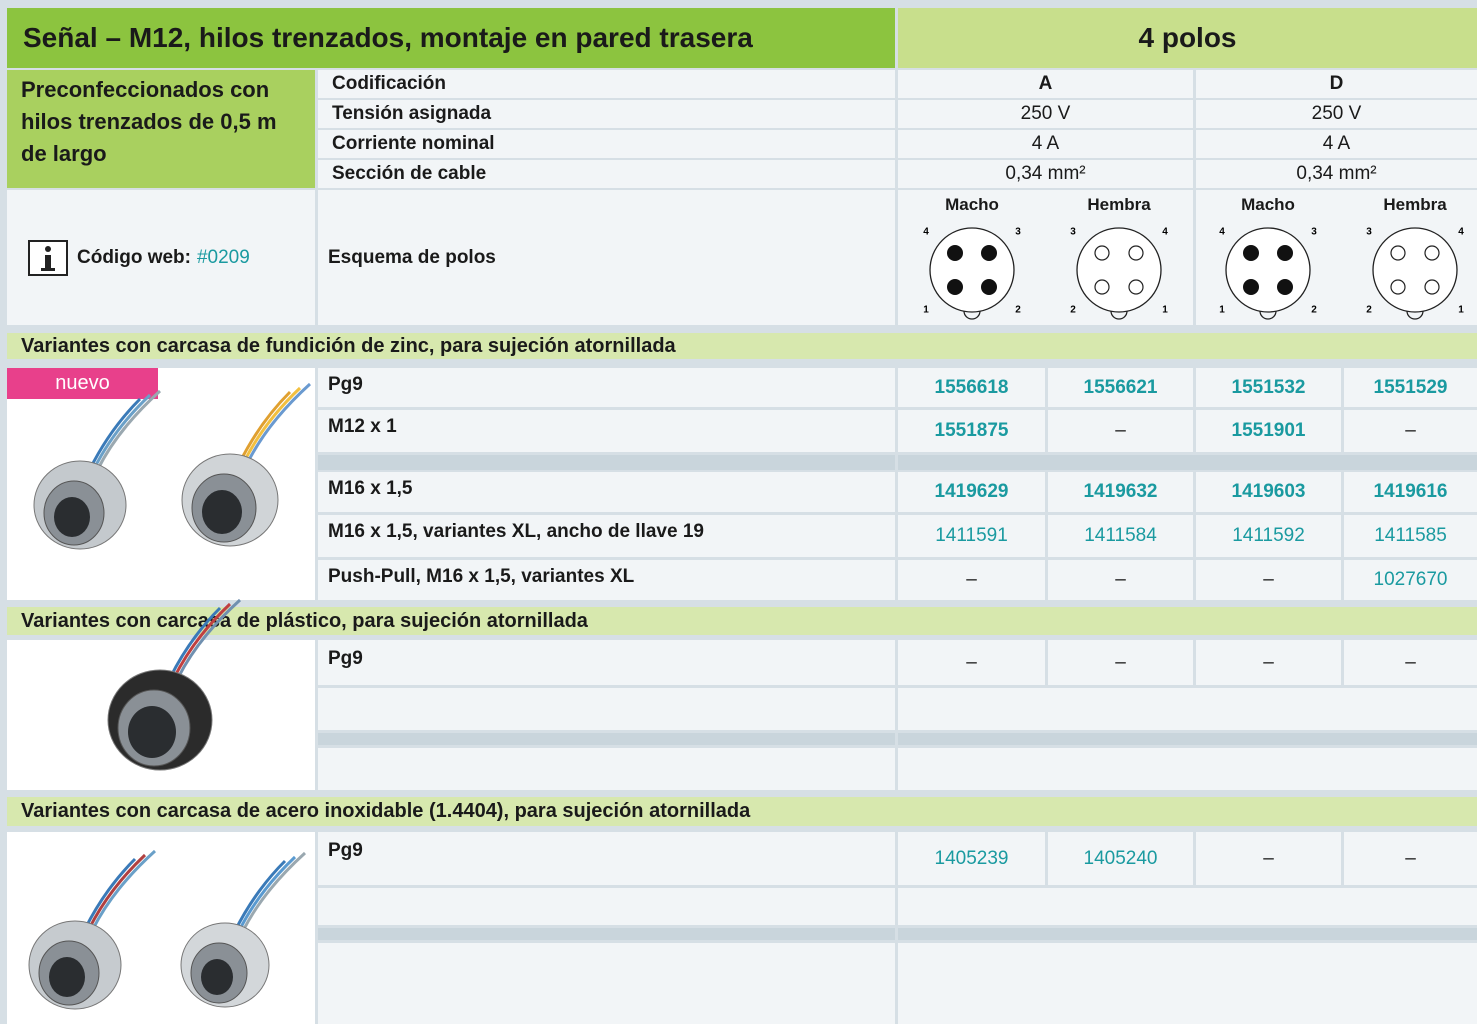 The height and width of the screenshot is (1024, 1477). I want to click on spec-value: A, so click(1045, 84).